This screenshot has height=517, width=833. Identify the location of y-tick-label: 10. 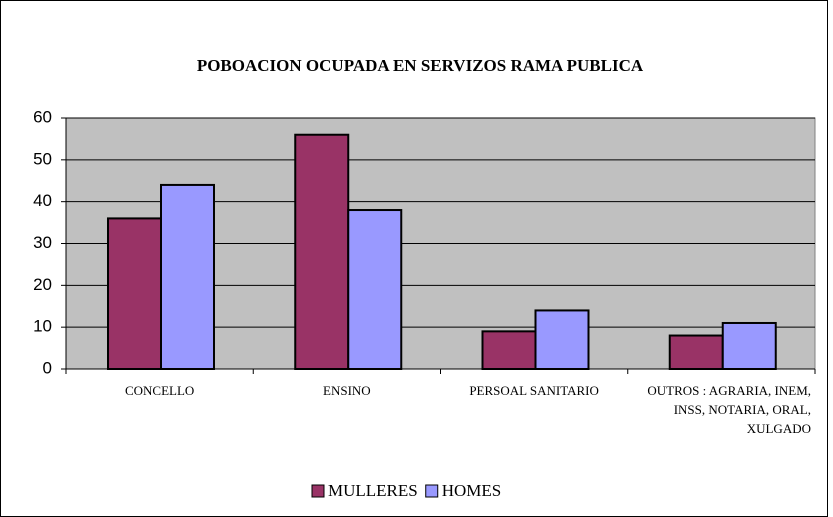
(42, 326).